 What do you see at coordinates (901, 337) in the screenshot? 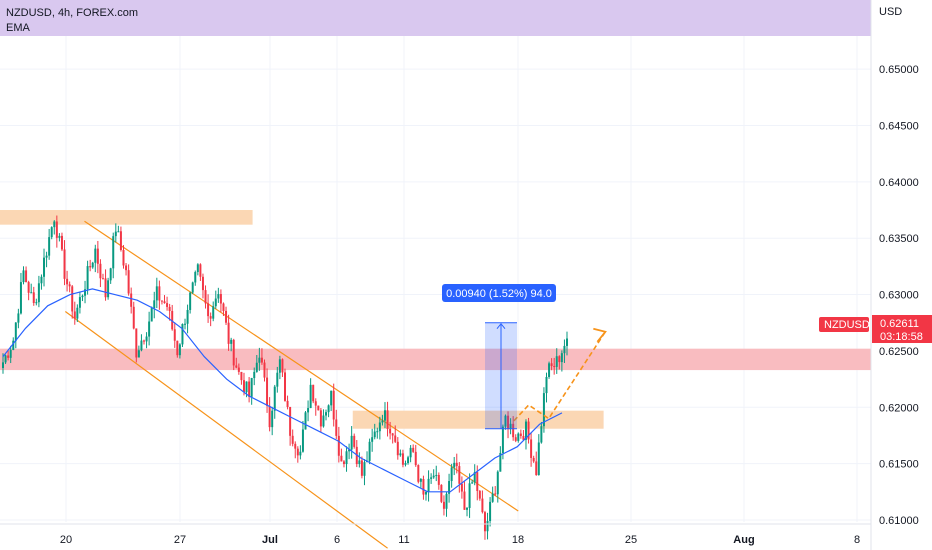
I see `countdown: 03:18:58` at bounding box center [901, 337].